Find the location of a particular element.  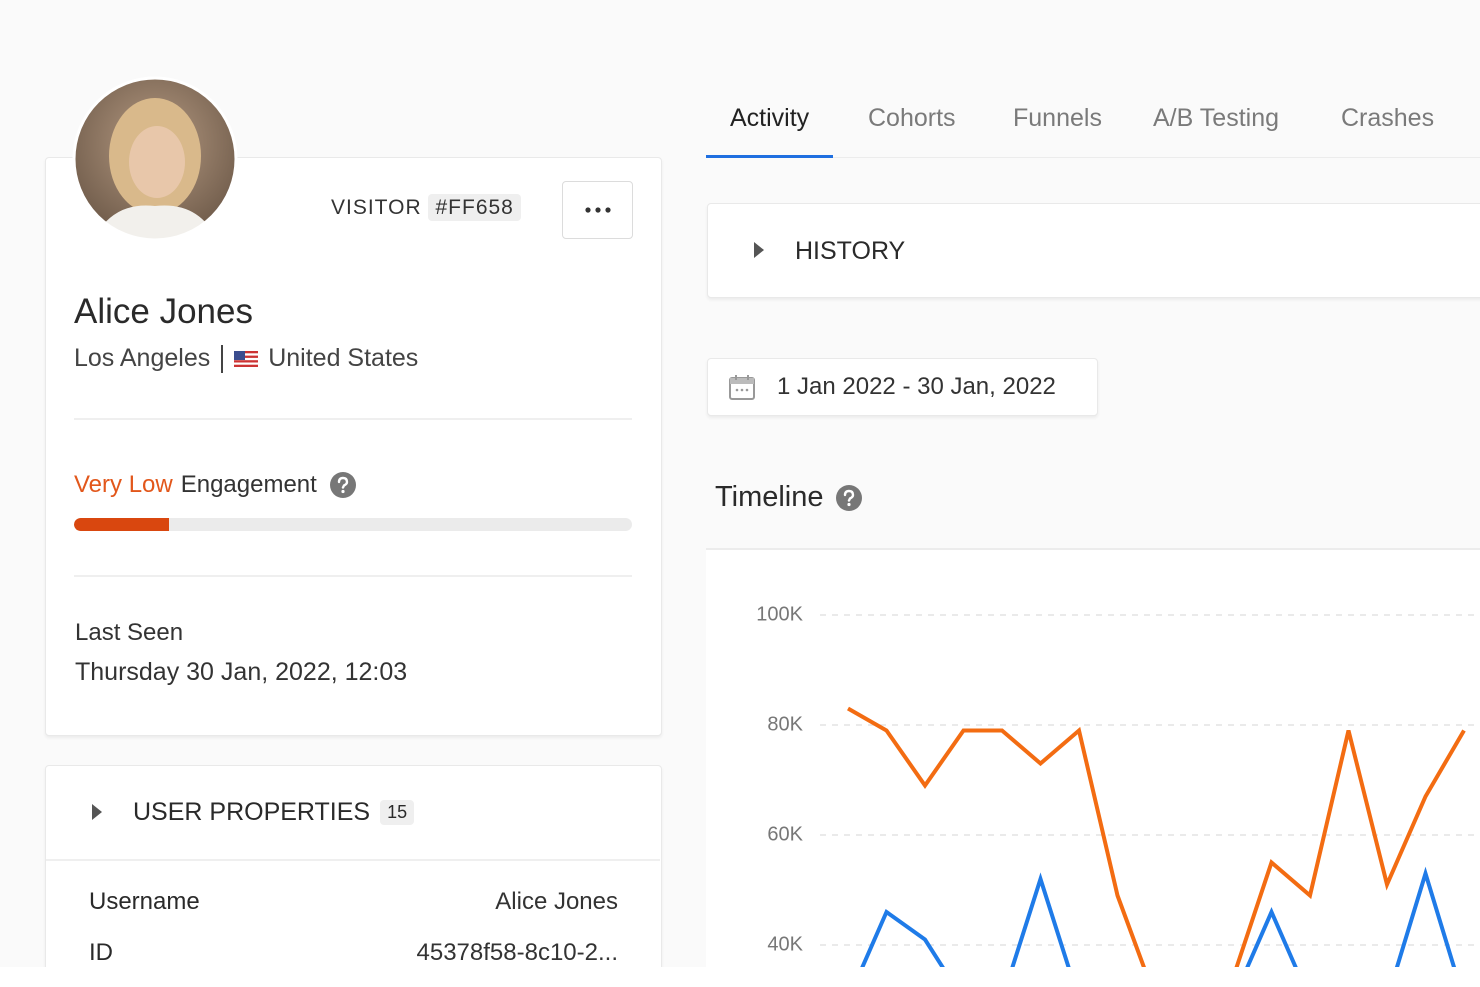

last-seen-label: Last Seen is located at coordinates (129, 632).